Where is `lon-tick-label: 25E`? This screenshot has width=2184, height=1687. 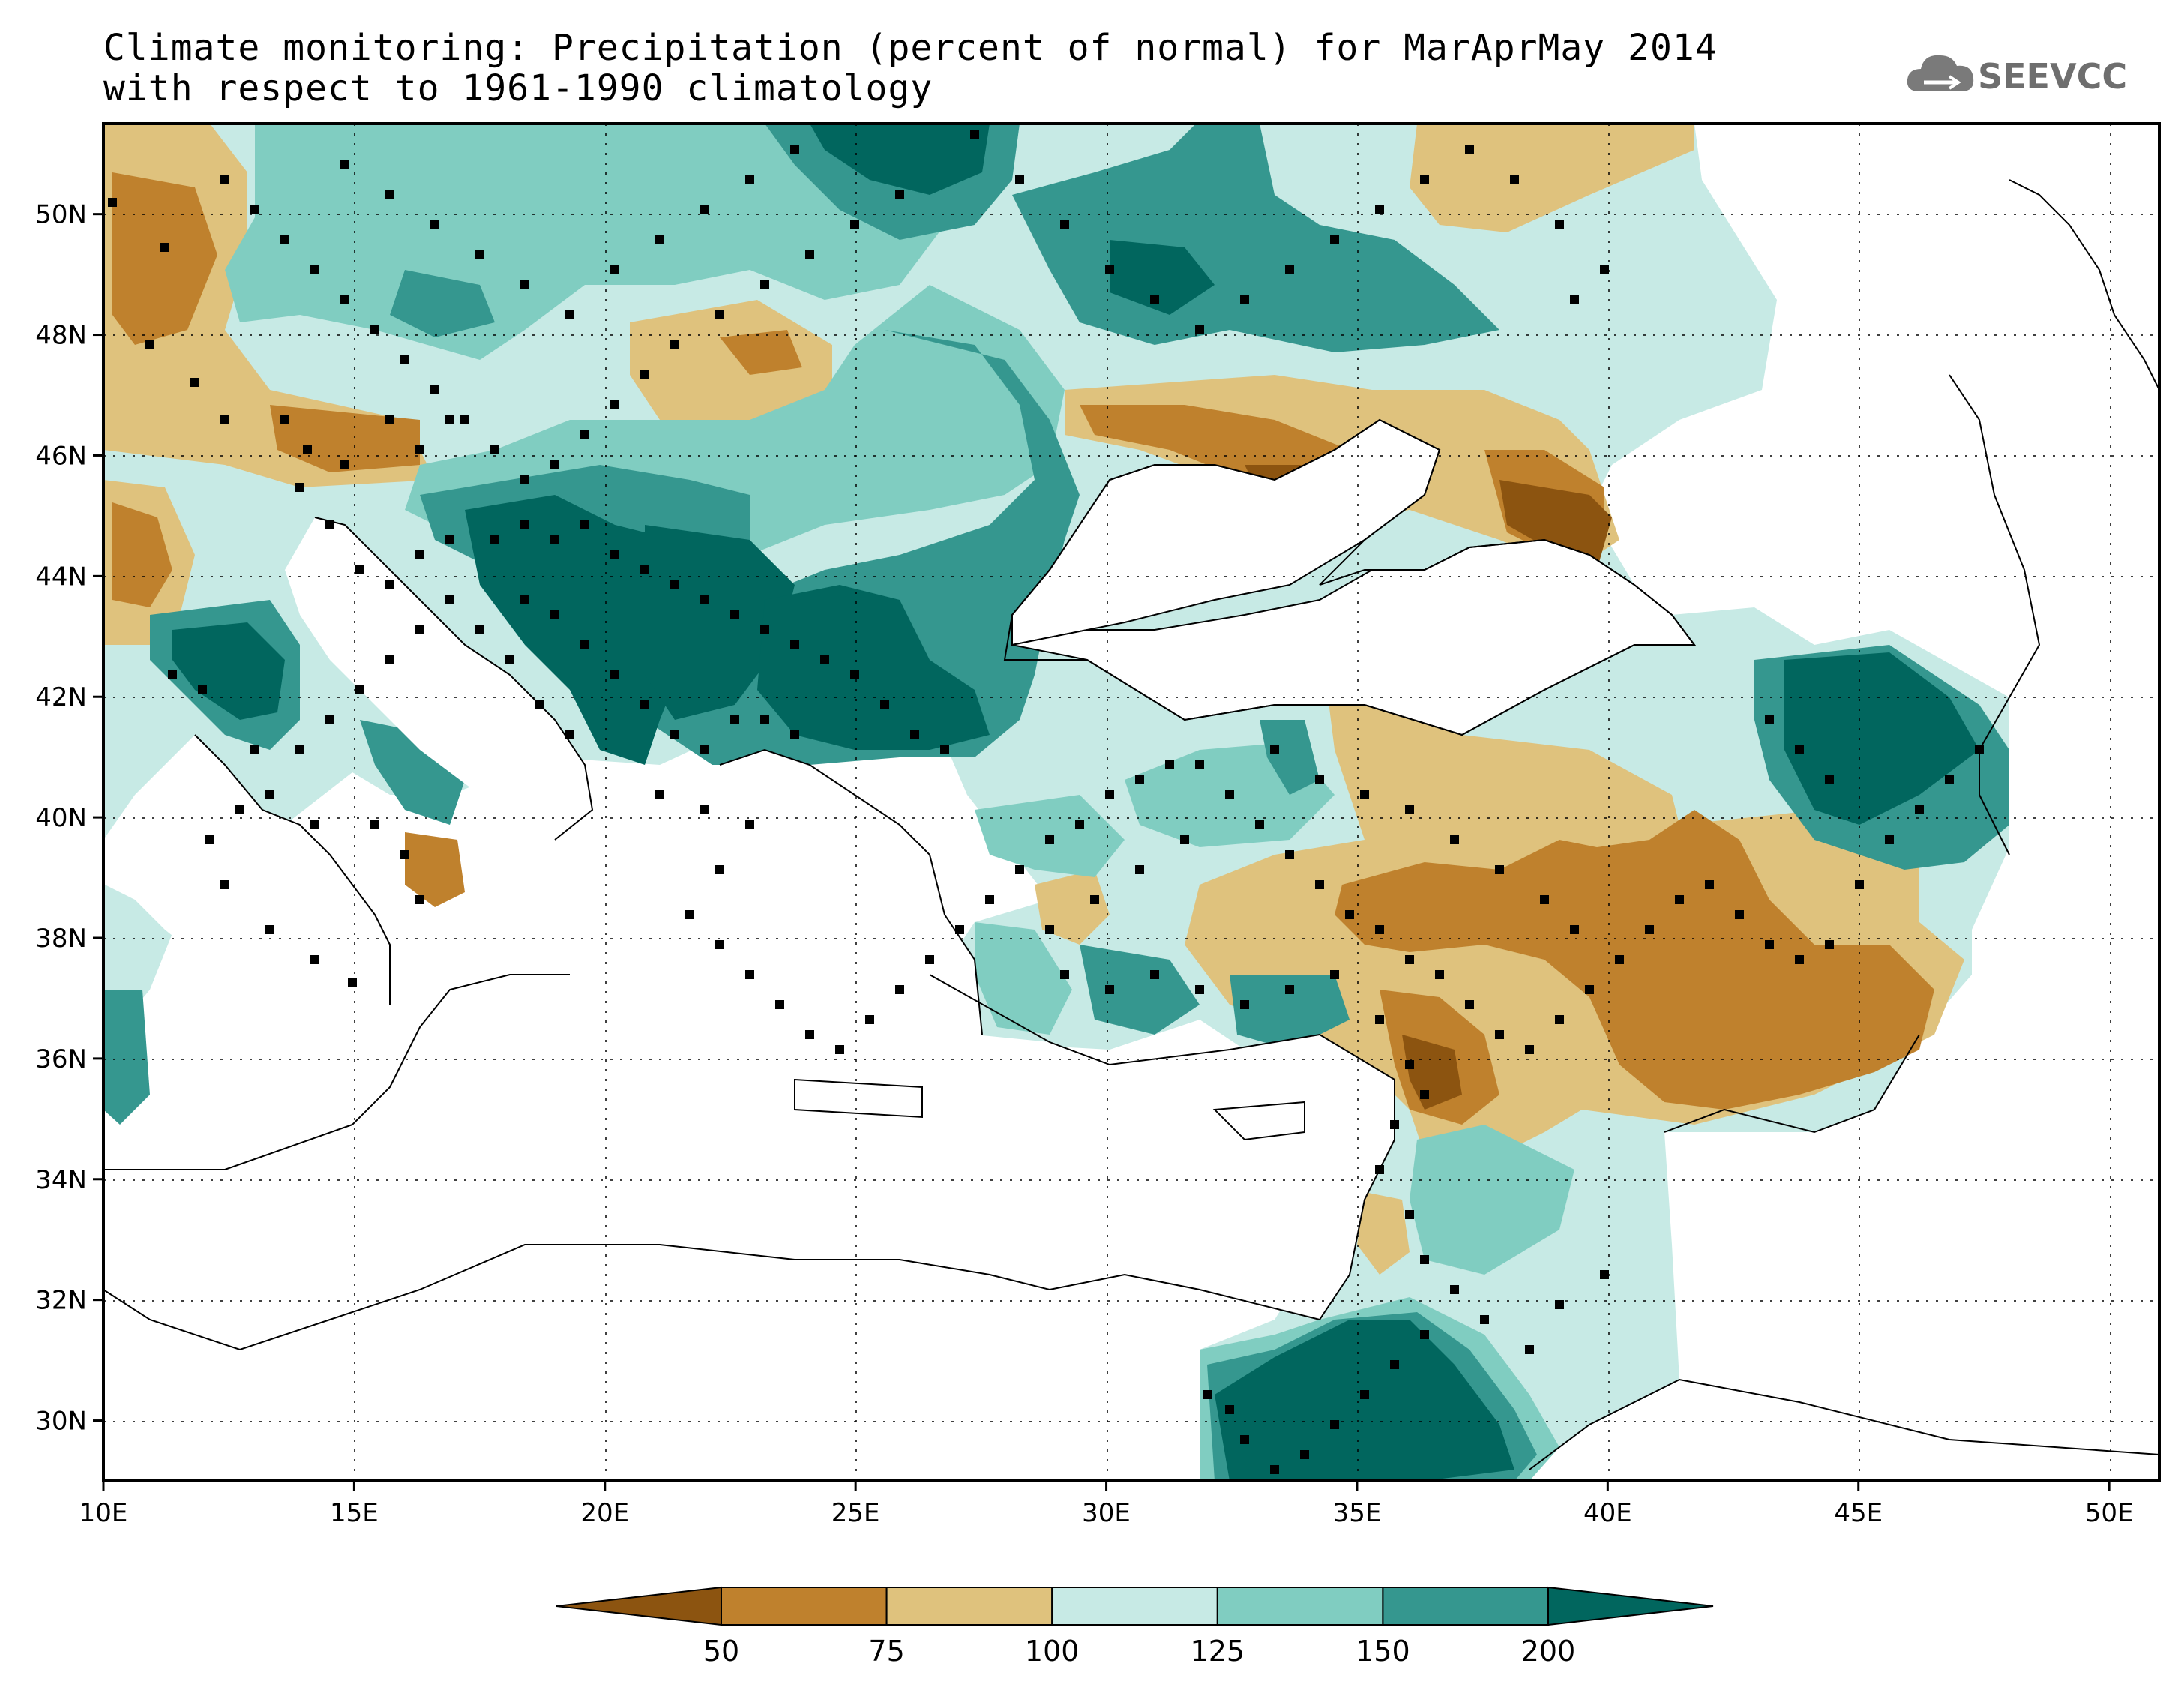
lon-tick-label: 25E is located at coordinates (855, 1513).